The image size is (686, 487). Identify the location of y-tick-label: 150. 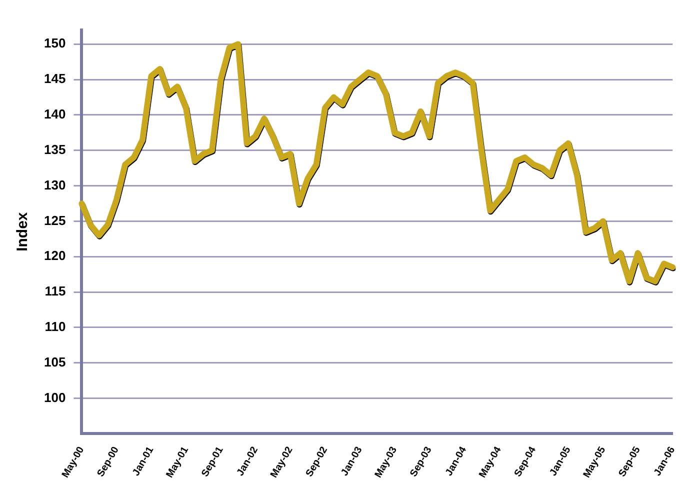
(55, 43).